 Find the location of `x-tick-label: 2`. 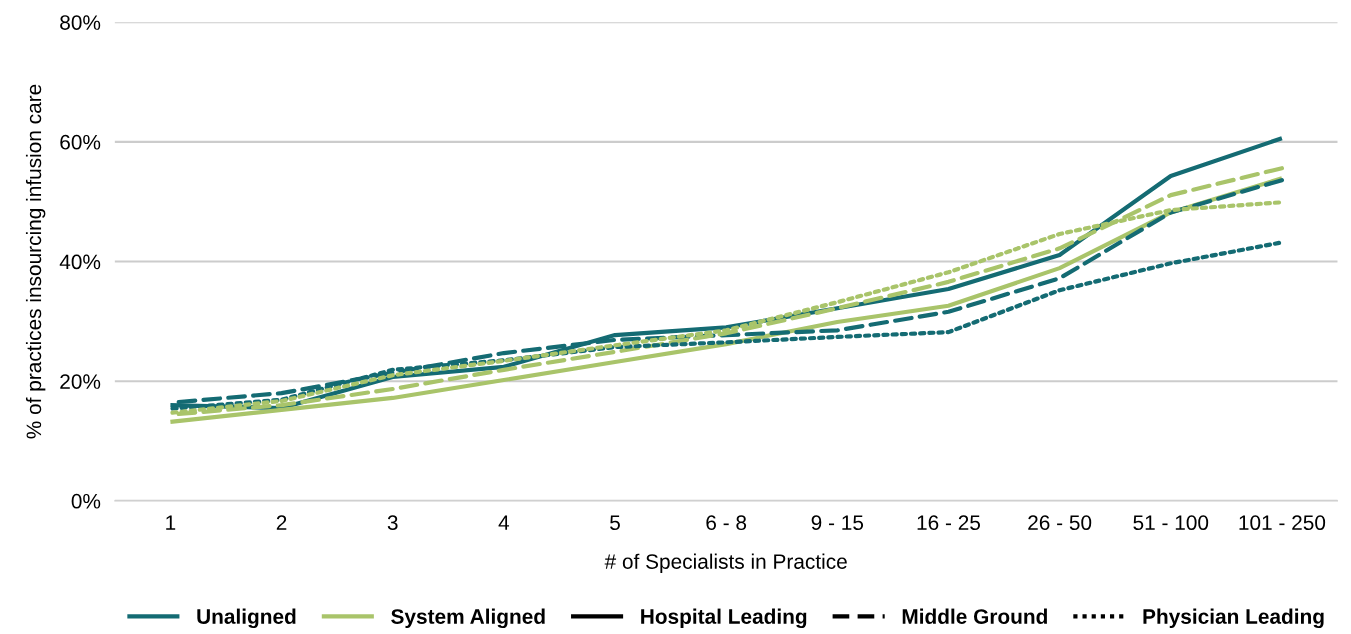

x-tick-label: 2 is located at coordinates (281, 522).